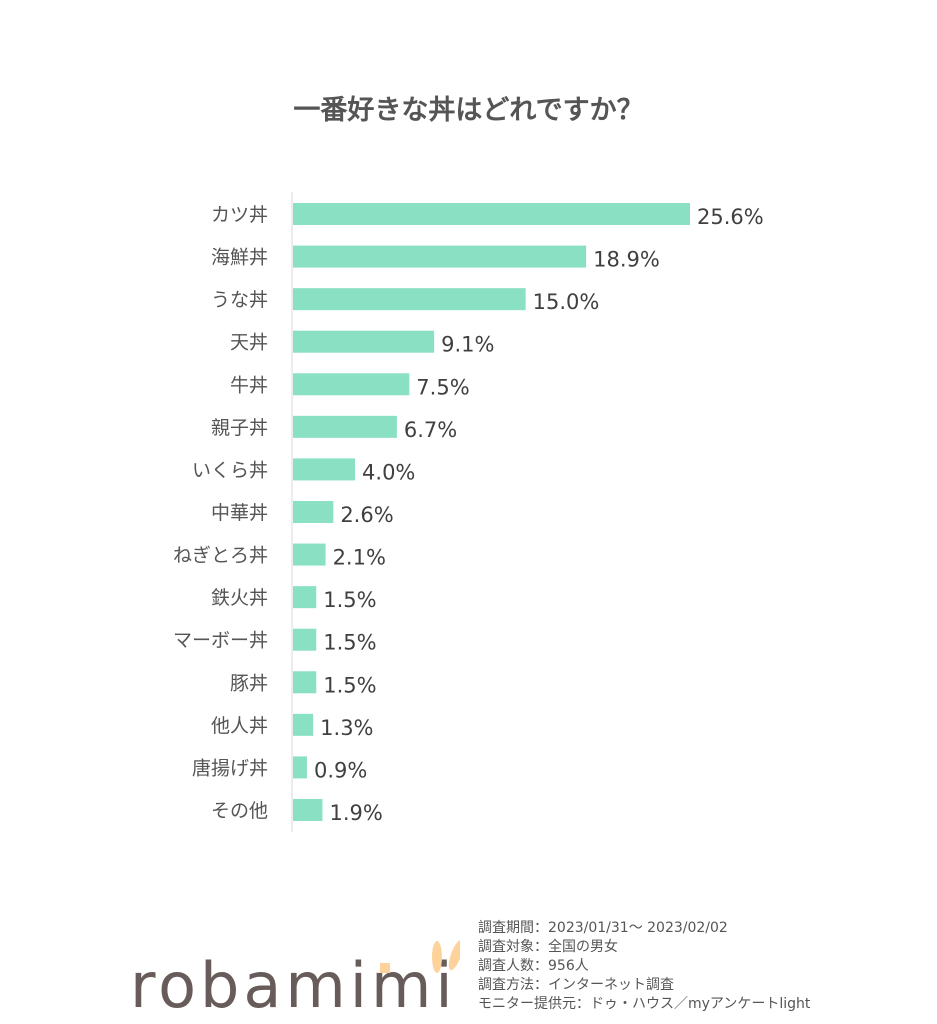 The image size is (937, 1024). I want to click on note-line: モニター提供元：ドゥ・ハウス／myアンケートlight, so click(644, 1004).